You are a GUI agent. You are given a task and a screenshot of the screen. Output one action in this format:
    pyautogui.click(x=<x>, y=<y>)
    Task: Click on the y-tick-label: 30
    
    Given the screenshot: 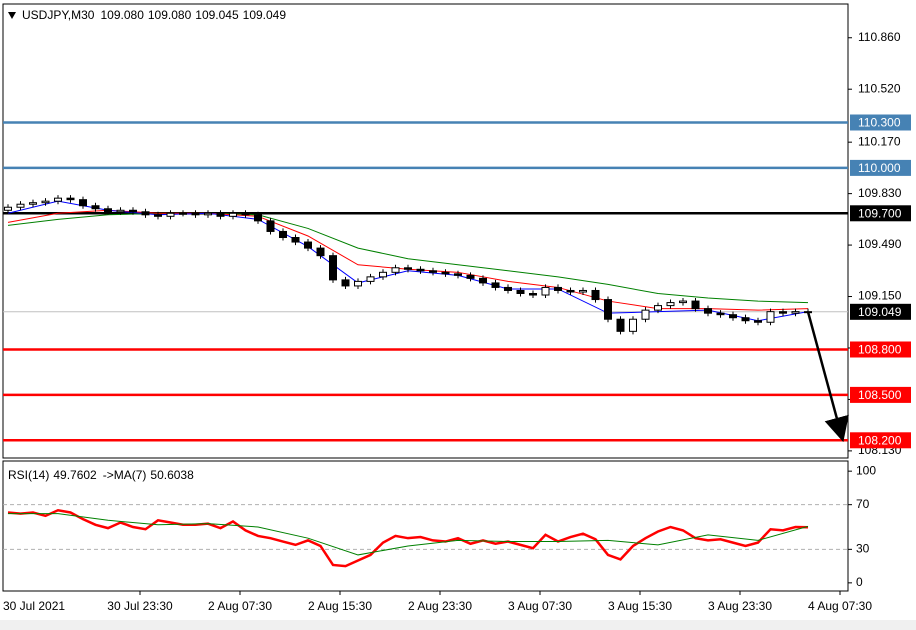 What is the action you would take?
    pyautogui.click(x=863, y=549)
    